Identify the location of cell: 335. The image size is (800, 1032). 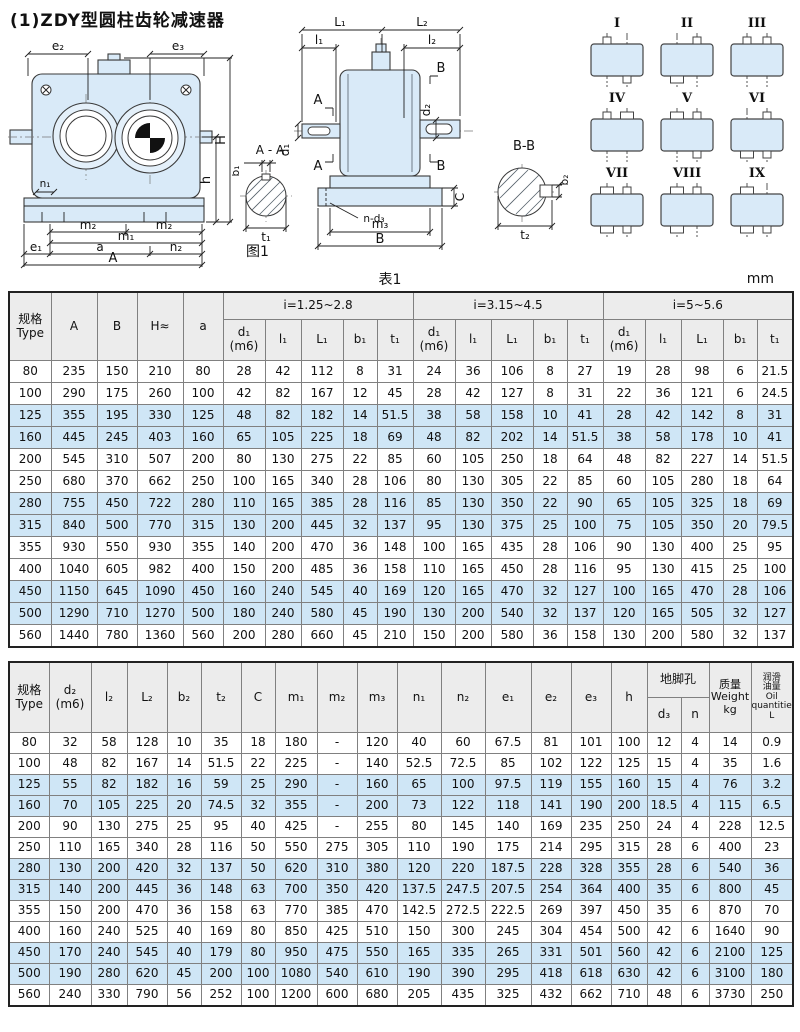
(463, 953).